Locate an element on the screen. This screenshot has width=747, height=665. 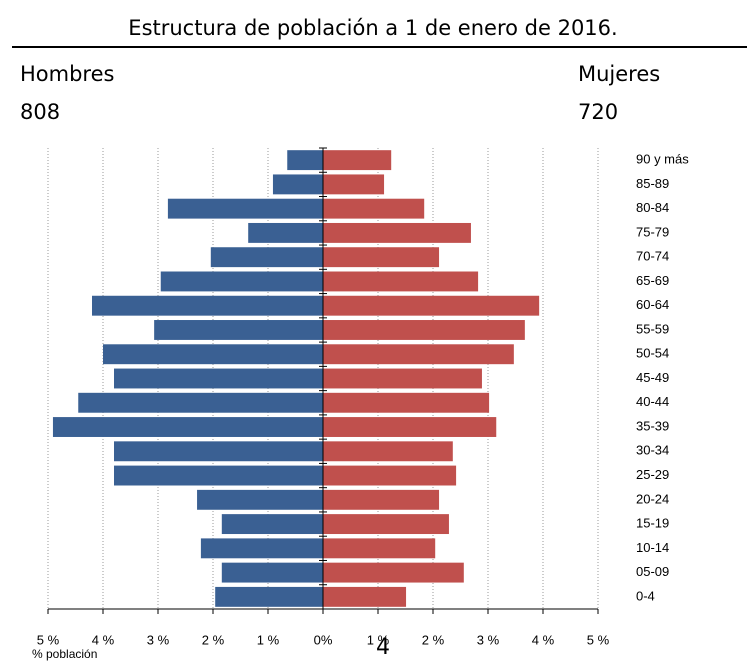
y-tick-label: 75-79 is located at coordinates (652, 231).